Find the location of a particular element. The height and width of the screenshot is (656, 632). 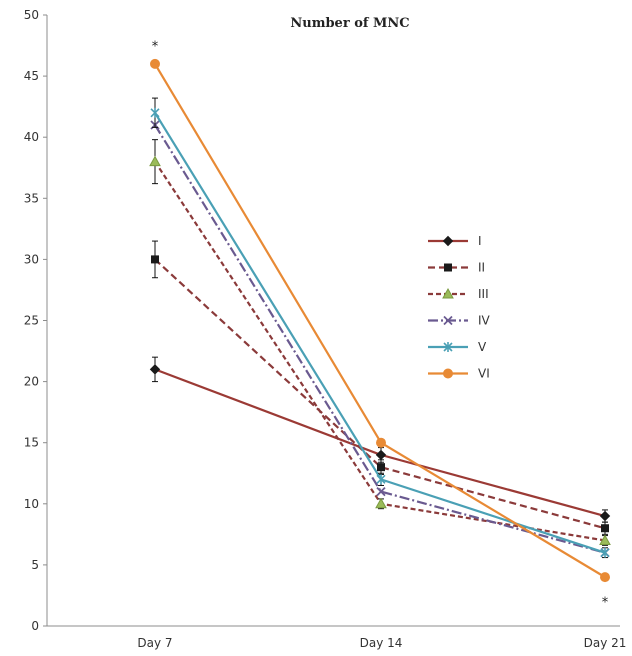

legend-item: IV is located at coordinates (459, 321).